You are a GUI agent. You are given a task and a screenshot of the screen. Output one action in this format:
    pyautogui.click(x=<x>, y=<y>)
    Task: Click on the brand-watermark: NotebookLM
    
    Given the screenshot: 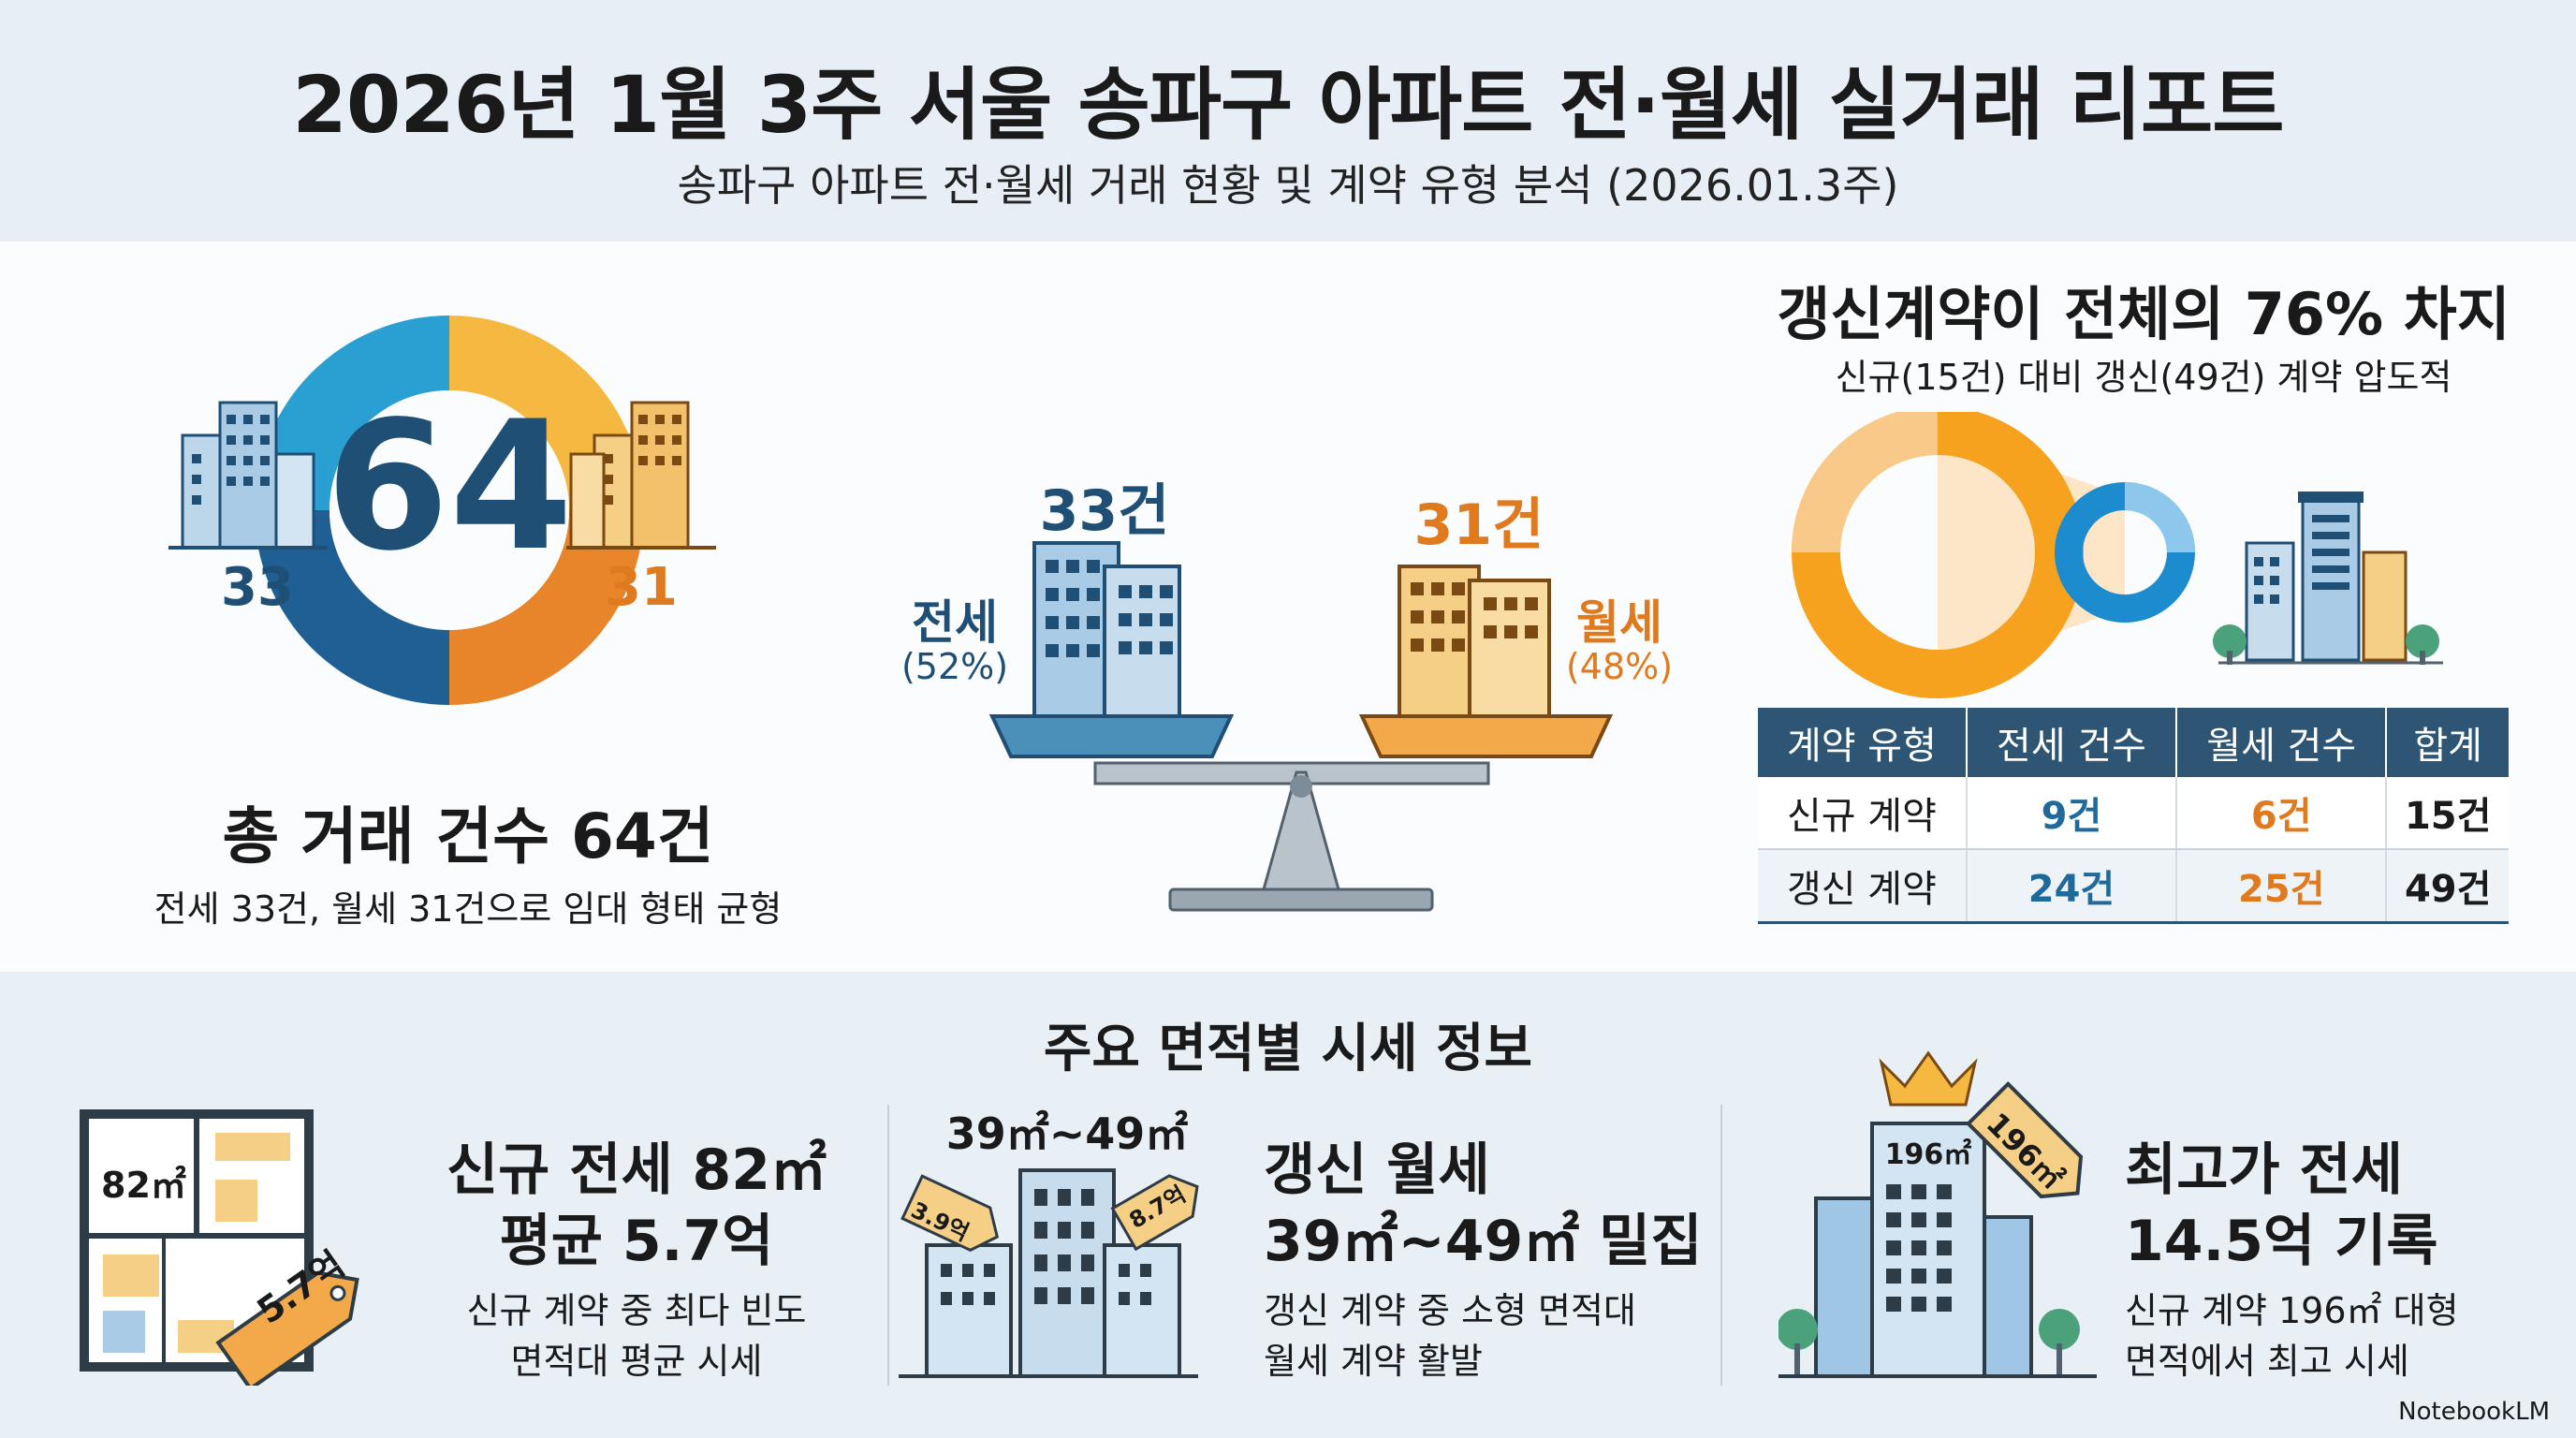 What is the action you would take?
    pyautogui.click(x=2474, y=1412)
    